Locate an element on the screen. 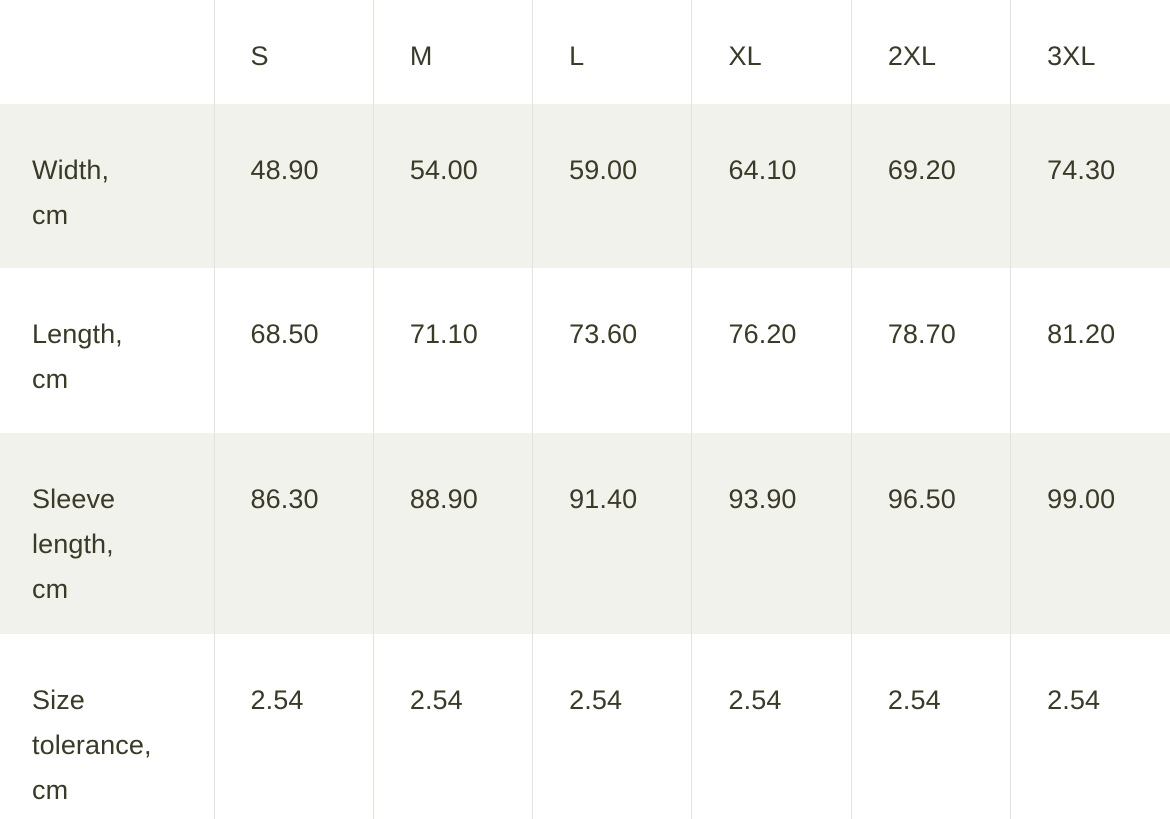 This screenshot has width=1170, height=819. cell-width-xl: 64.10 is located at coordinates (771, 186).